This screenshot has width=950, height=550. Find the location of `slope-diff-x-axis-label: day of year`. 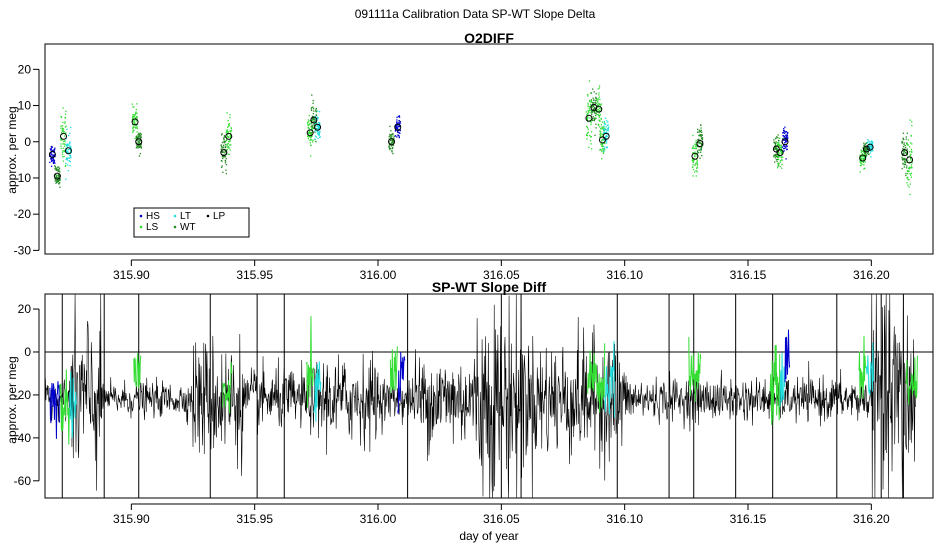

slope-diff-x-axis-label: day of year is located at coordinates (488, 536).